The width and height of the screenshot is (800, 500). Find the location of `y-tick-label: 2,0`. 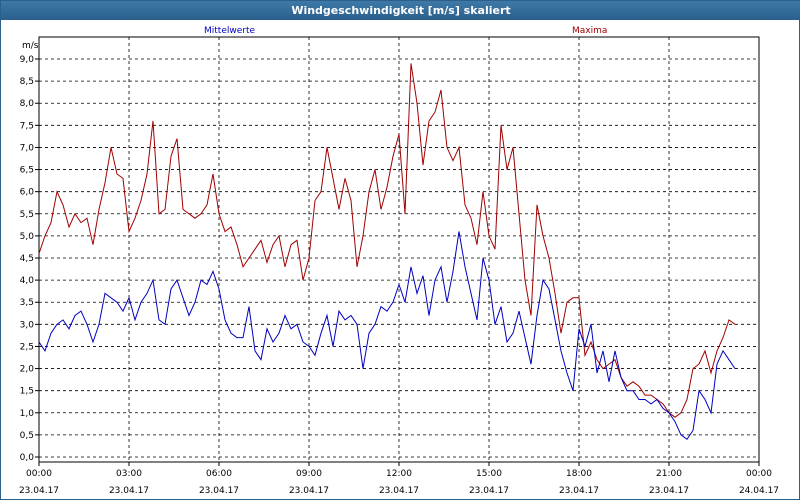

y-tick-label: 2,0 is located at coordinates (27, 370).